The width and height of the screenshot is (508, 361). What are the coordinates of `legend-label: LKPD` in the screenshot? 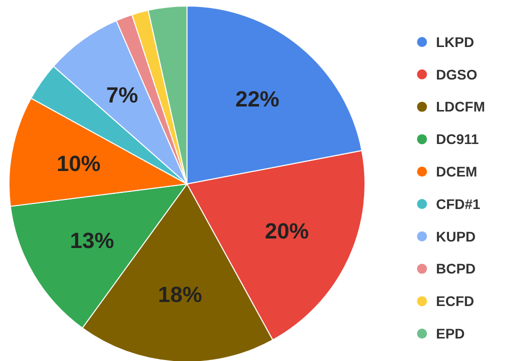 It's located at (455, 42).